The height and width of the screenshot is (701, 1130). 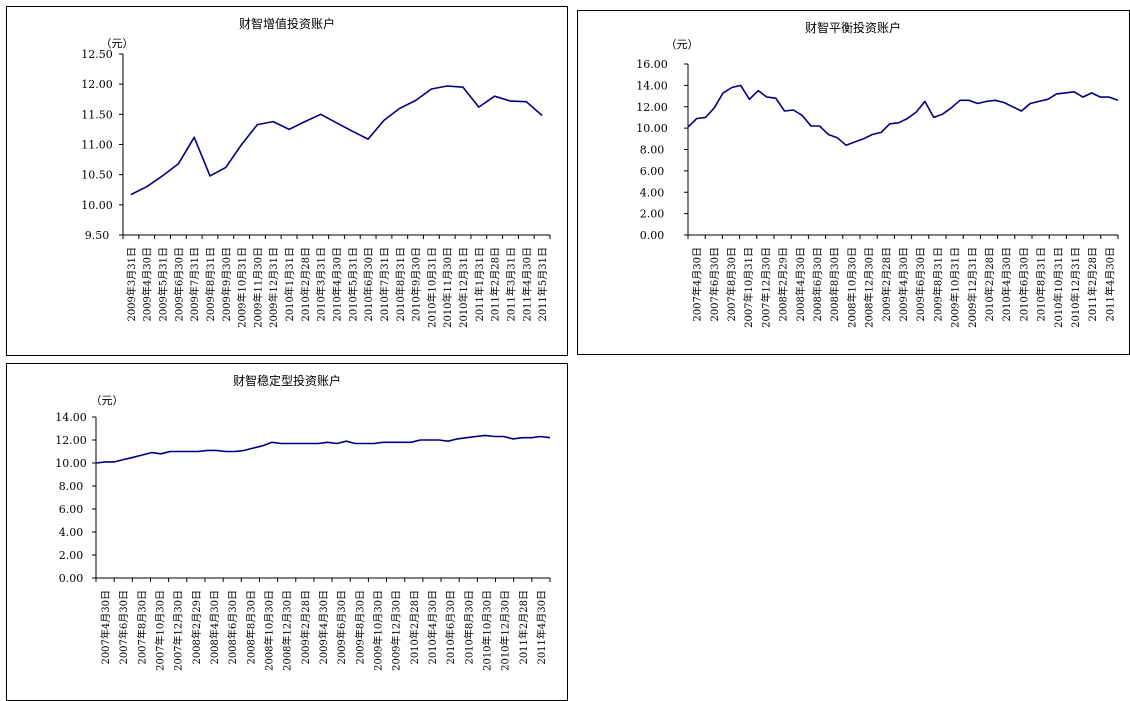 What do you see at coordinates (542, 284) in the screenshot?
I see `x-tick-label: 2011年5月31日` at bounding box center [542, 284].